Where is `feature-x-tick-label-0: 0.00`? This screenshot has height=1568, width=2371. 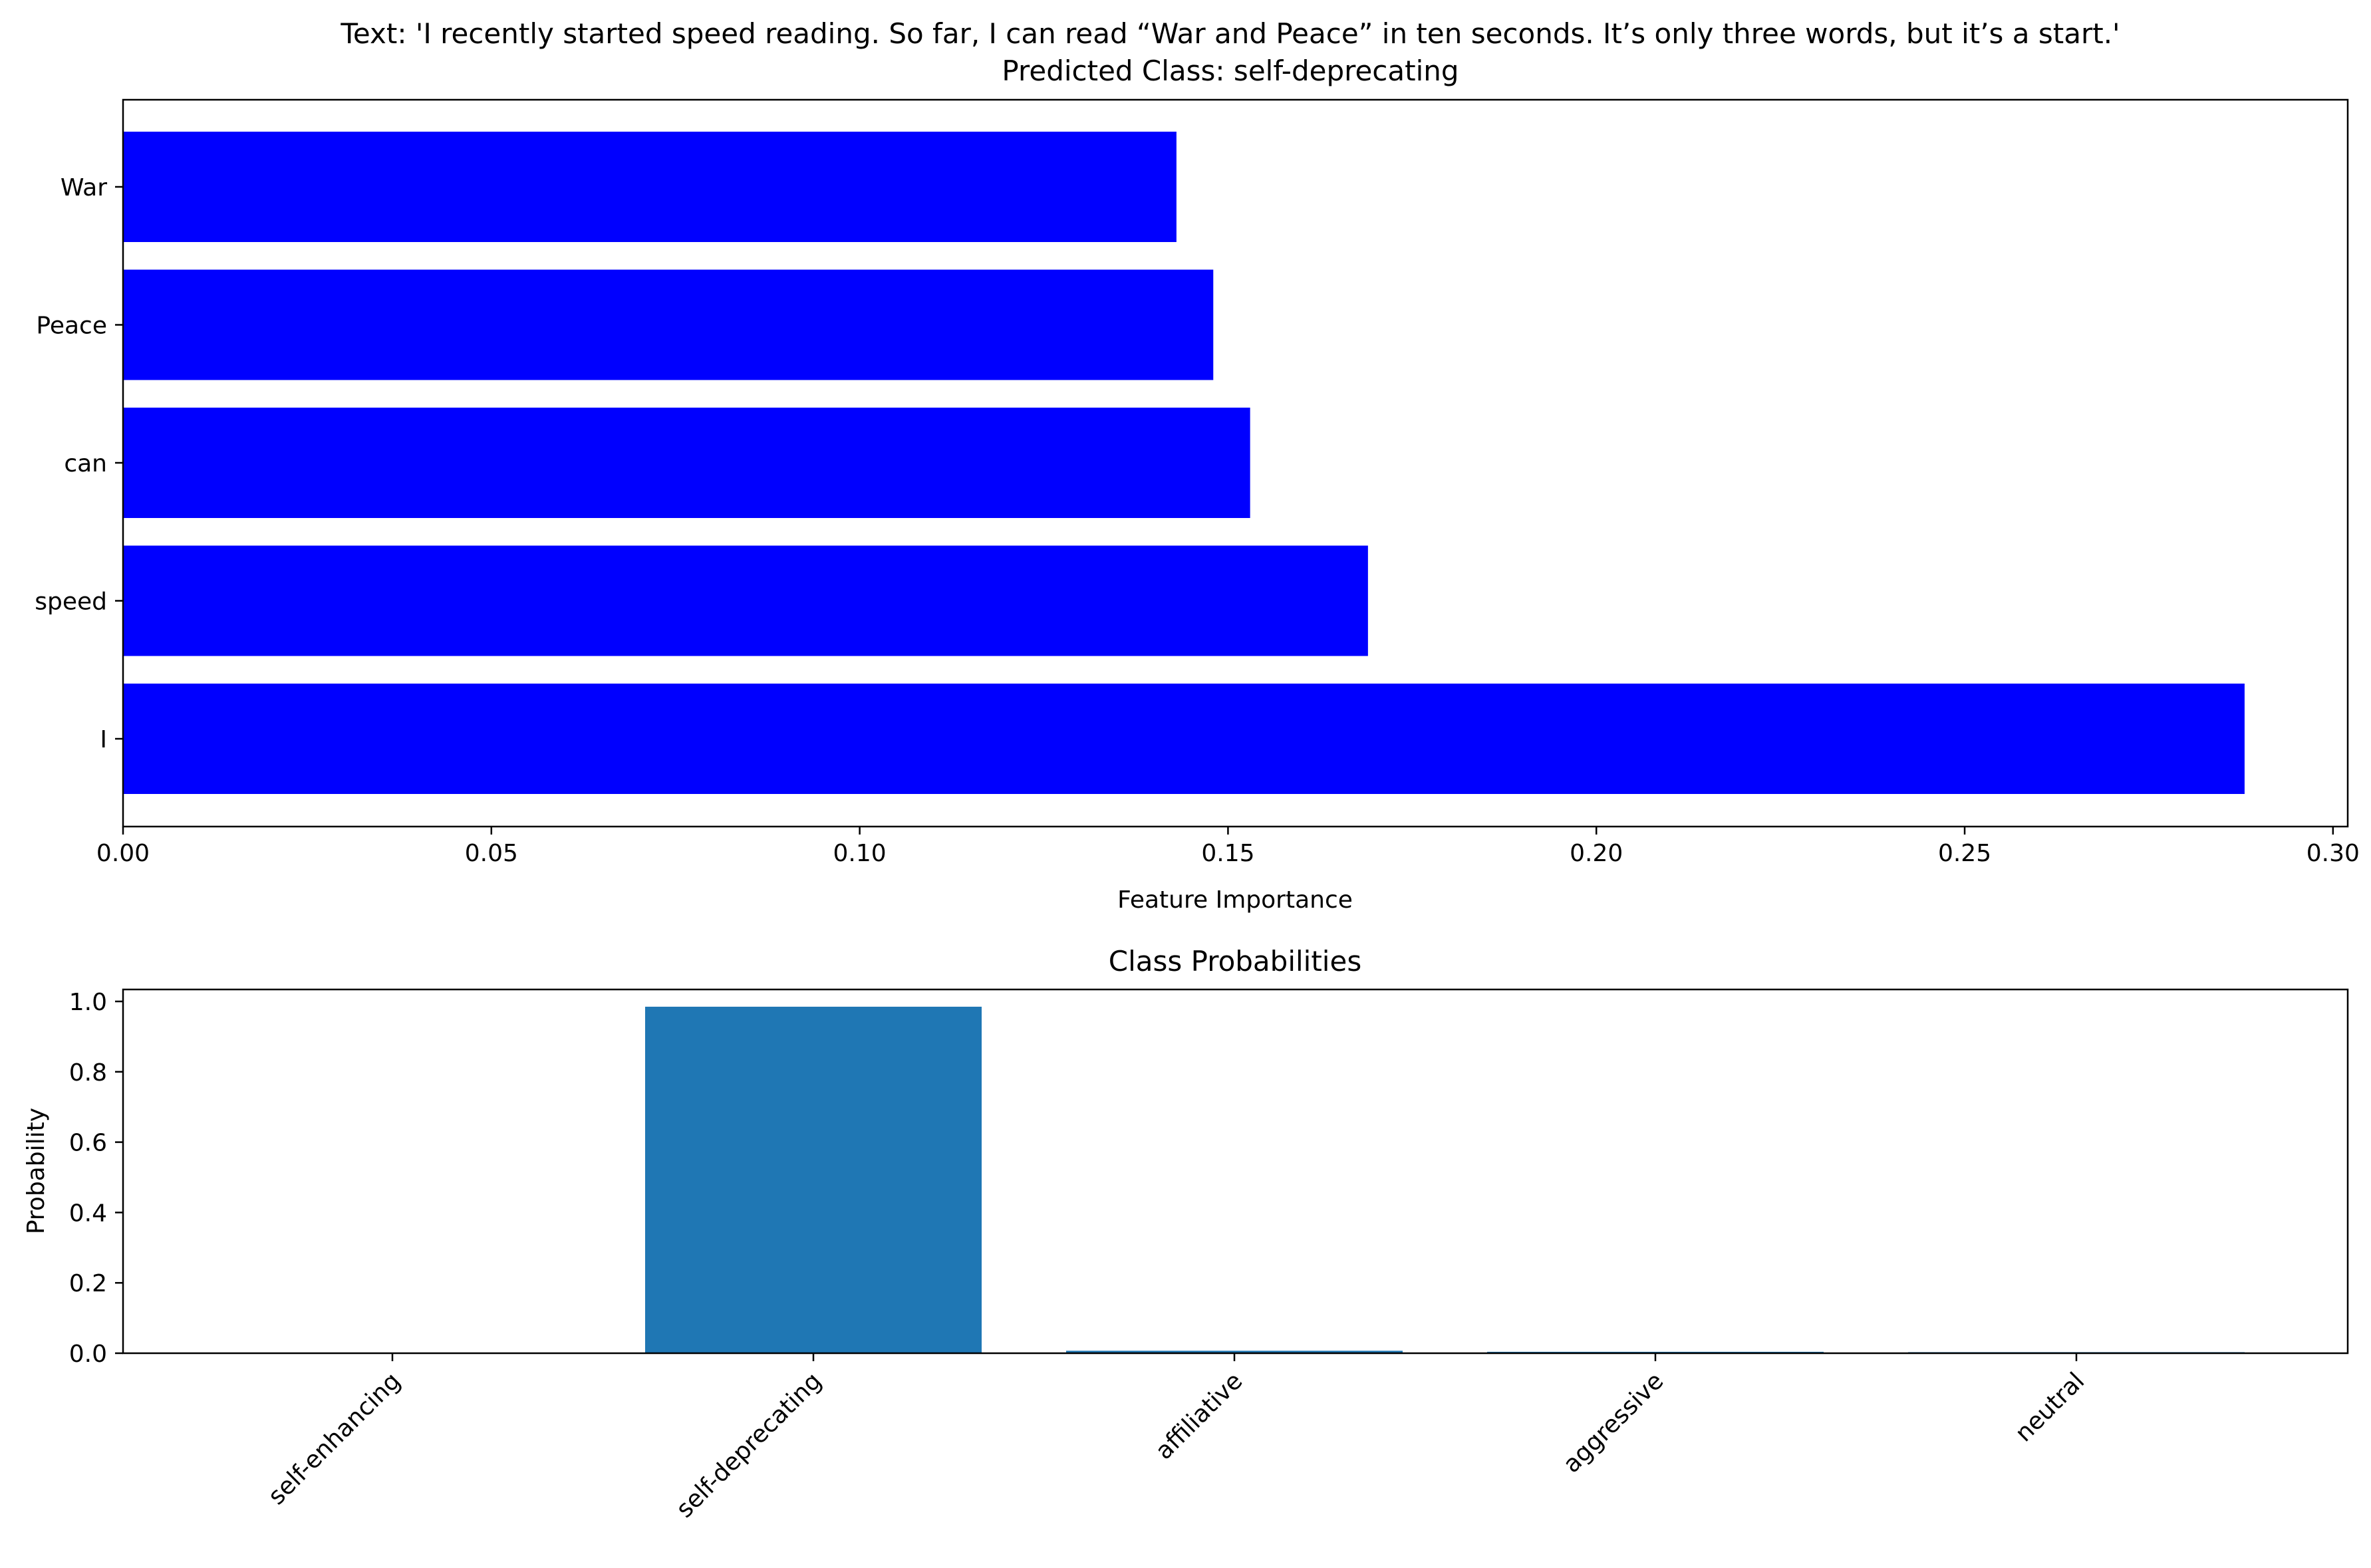 feature-x-tick-label-0: 0.00 is located at coordinates (123, 853).